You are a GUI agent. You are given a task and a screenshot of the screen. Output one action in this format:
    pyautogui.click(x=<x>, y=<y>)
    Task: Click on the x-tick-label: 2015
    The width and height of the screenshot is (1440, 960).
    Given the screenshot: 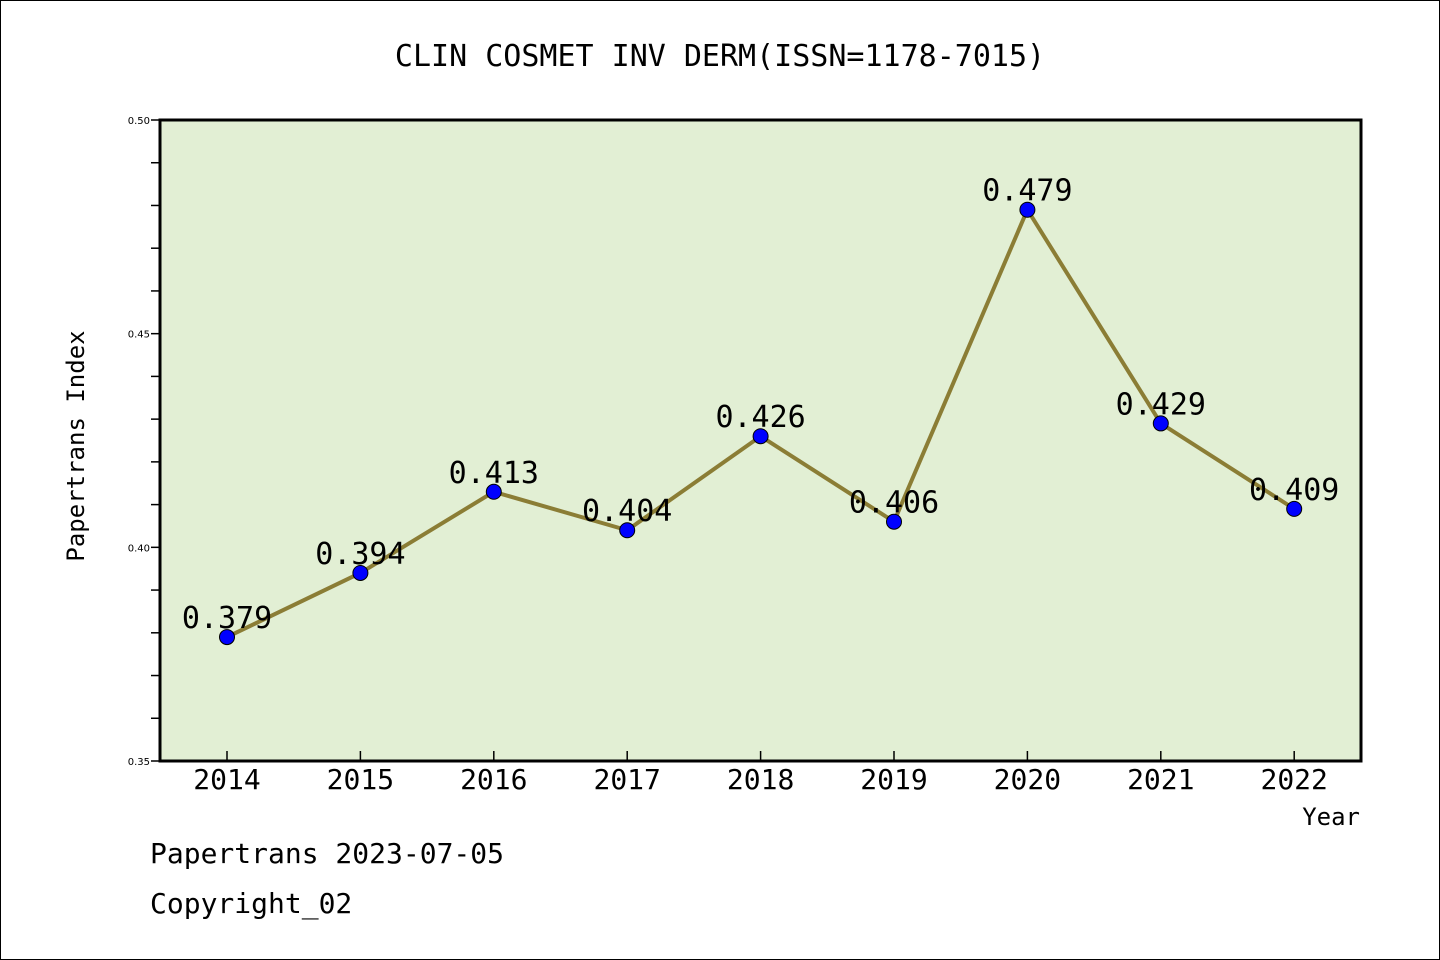 What is the action you would take?
    pyautogui.click(x=360, y=779)
    